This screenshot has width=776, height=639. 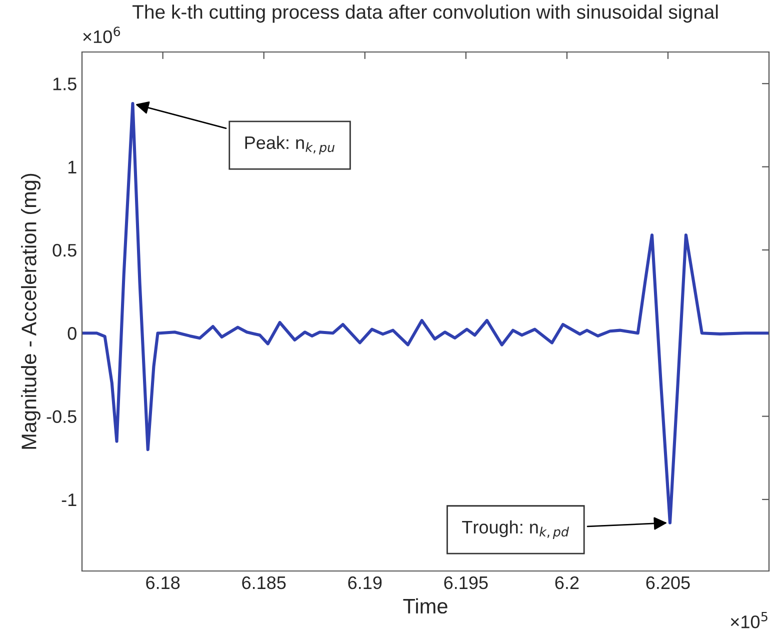 What do you see at coordinates (567, 583) in the screenshot?
I see `x-tick-label: 6.2` at bounding box center [567, 583].